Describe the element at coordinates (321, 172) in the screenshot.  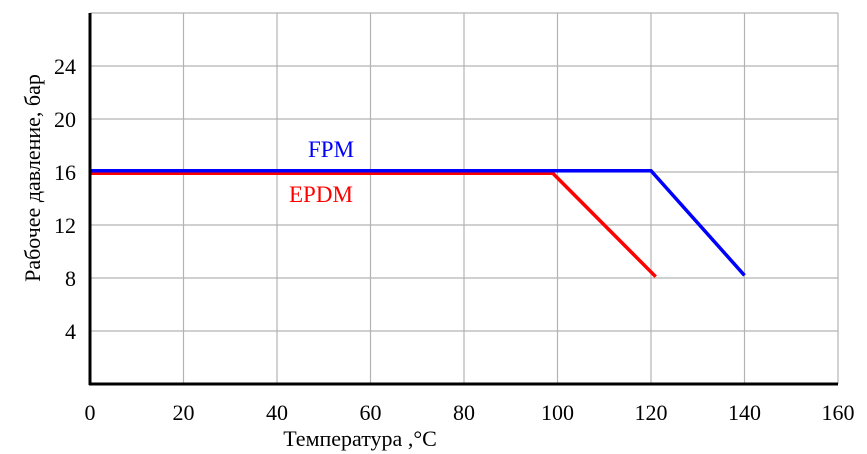
I see `series-labels: FPM EPDM` at that location.